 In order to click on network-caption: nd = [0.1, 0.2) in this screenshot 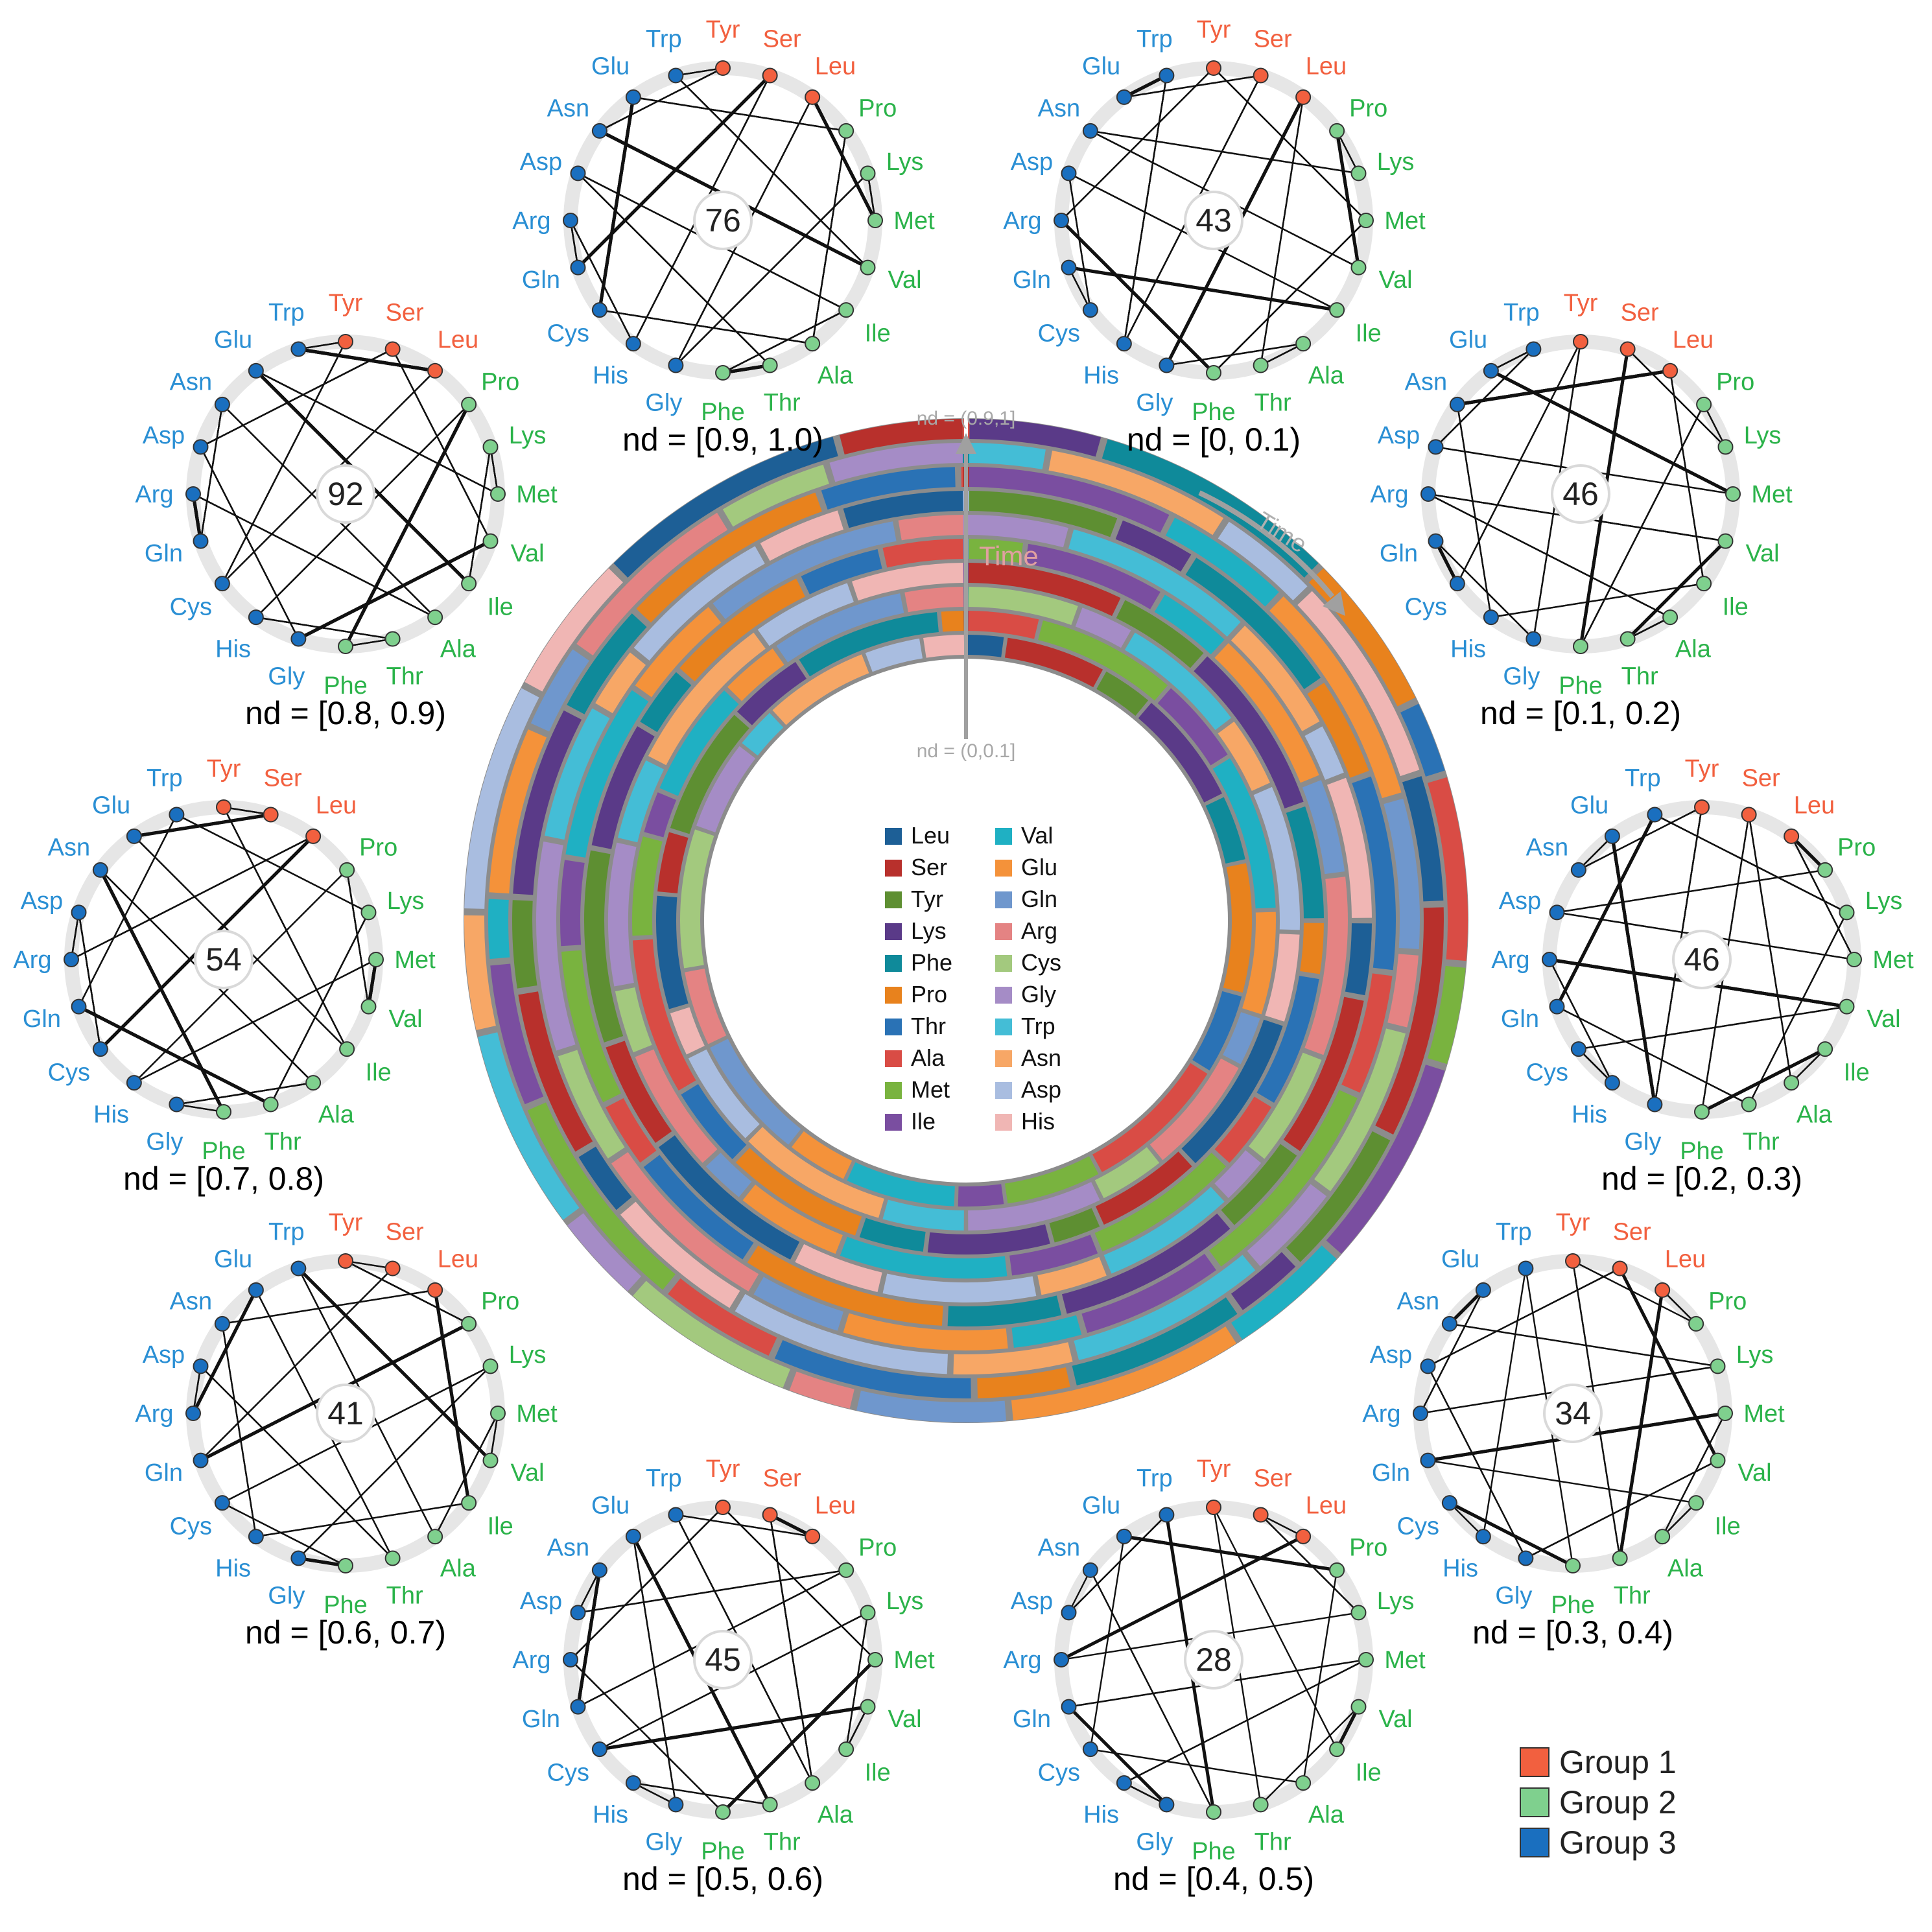, I will do `click(1581, 713)`.